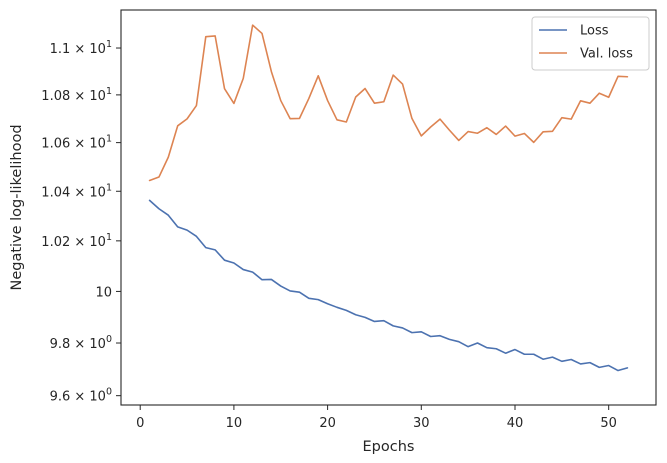  I want to click on y-tick-label-mantissa: 1.02 × 10, so click(73, 242).